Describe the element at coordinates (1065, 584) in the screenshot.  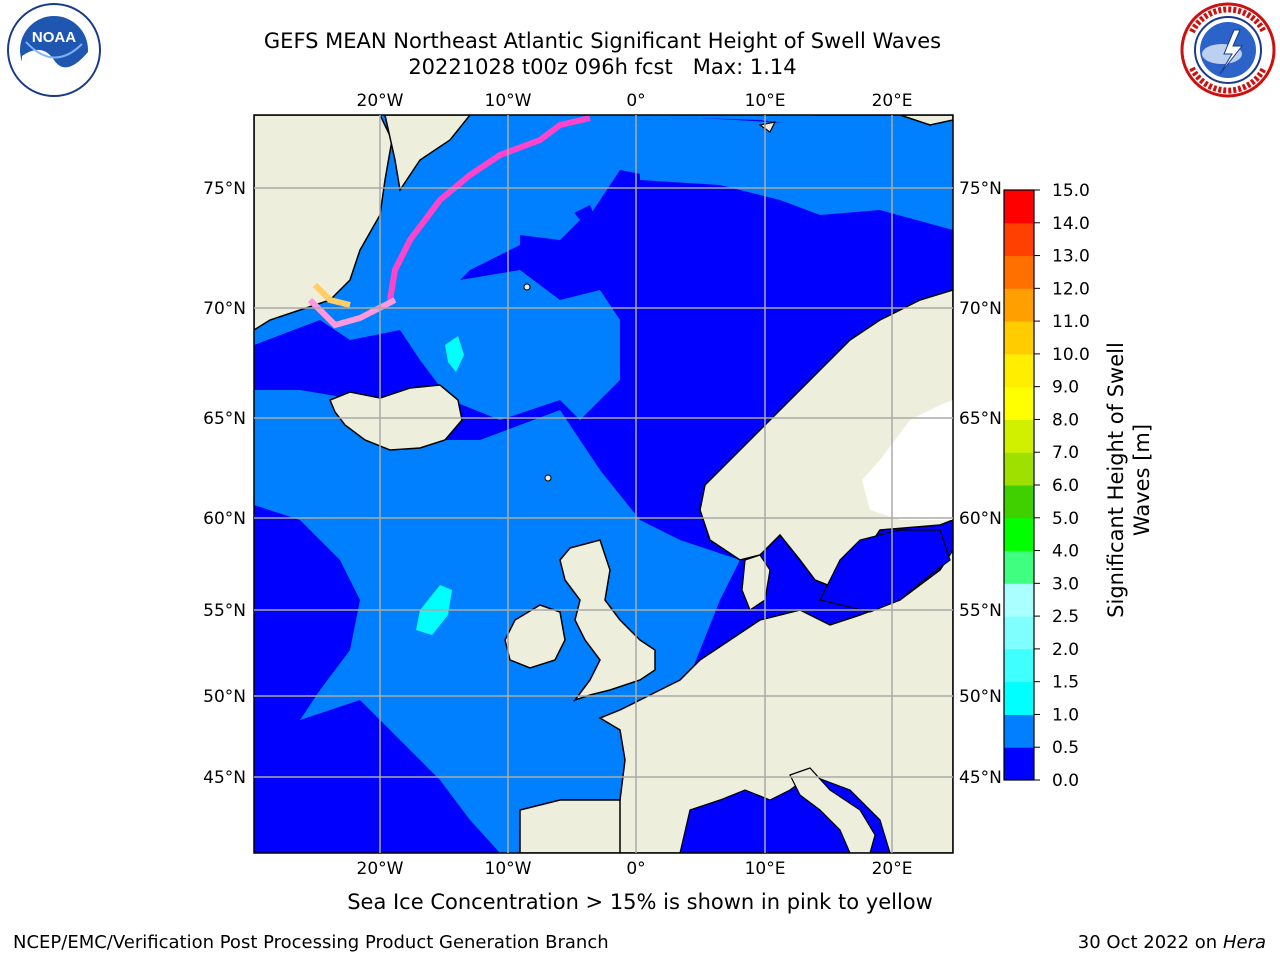
I see `colorbar-tick-label: 3.0` at that location.